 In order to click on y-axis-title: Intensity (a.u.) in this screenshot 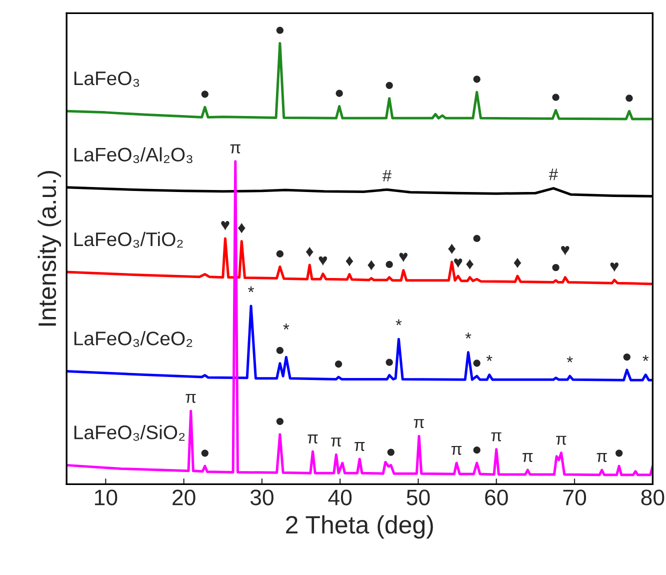, I will do `click(50, 248)`.